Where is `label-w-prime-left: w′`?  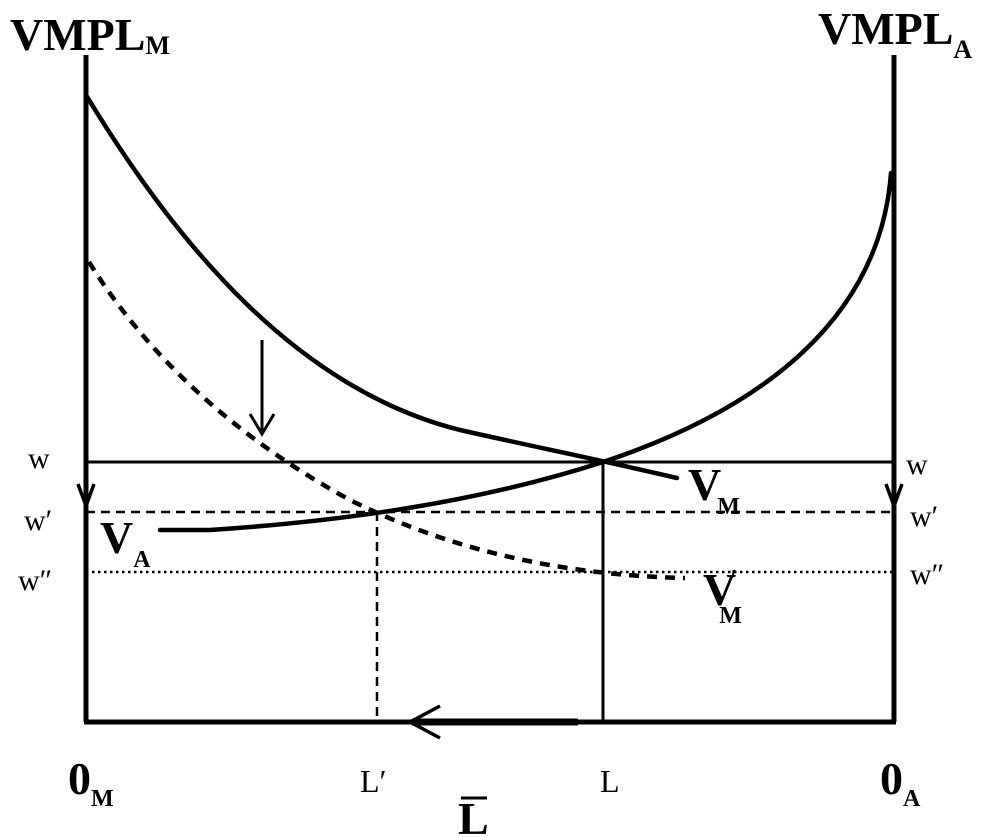 label-w-prime-left: w′ is located at coordinates (38, 520).